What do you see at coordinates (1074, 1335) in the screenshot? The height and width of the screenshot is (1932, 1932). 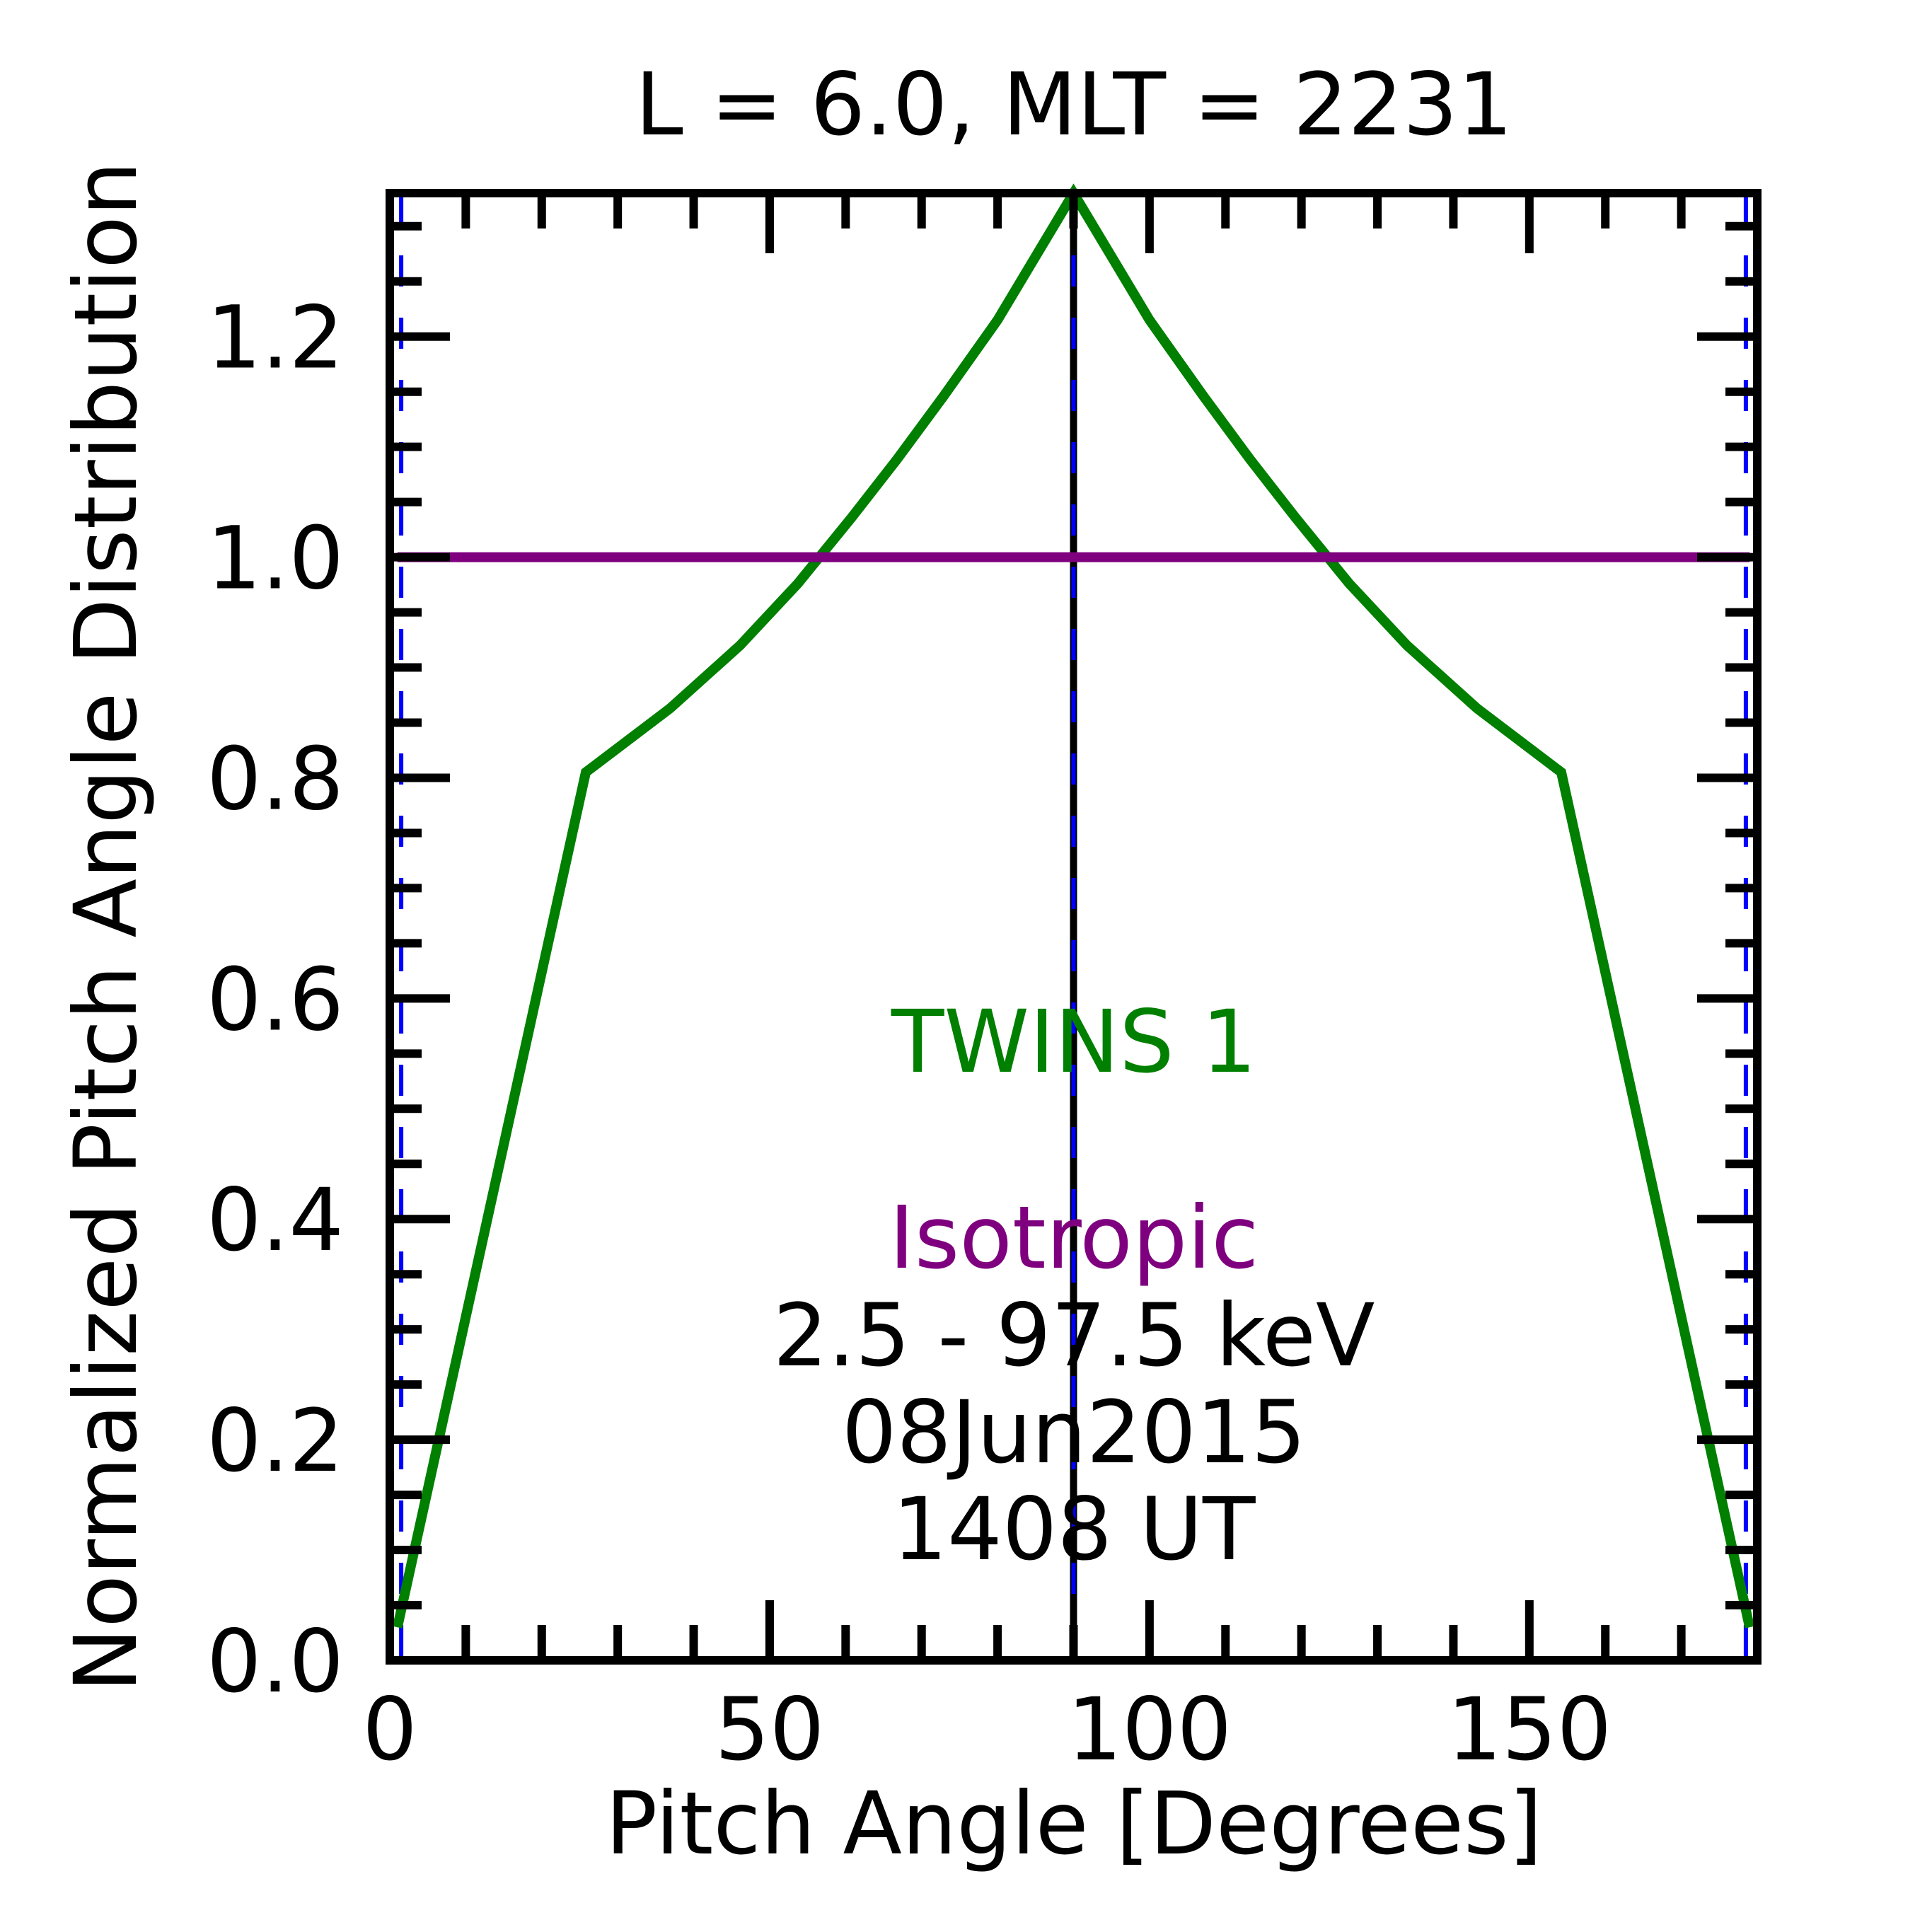 I see `annotation-energy: 2.5 - 97.5 keV` at bounding box center [1074, 1335].